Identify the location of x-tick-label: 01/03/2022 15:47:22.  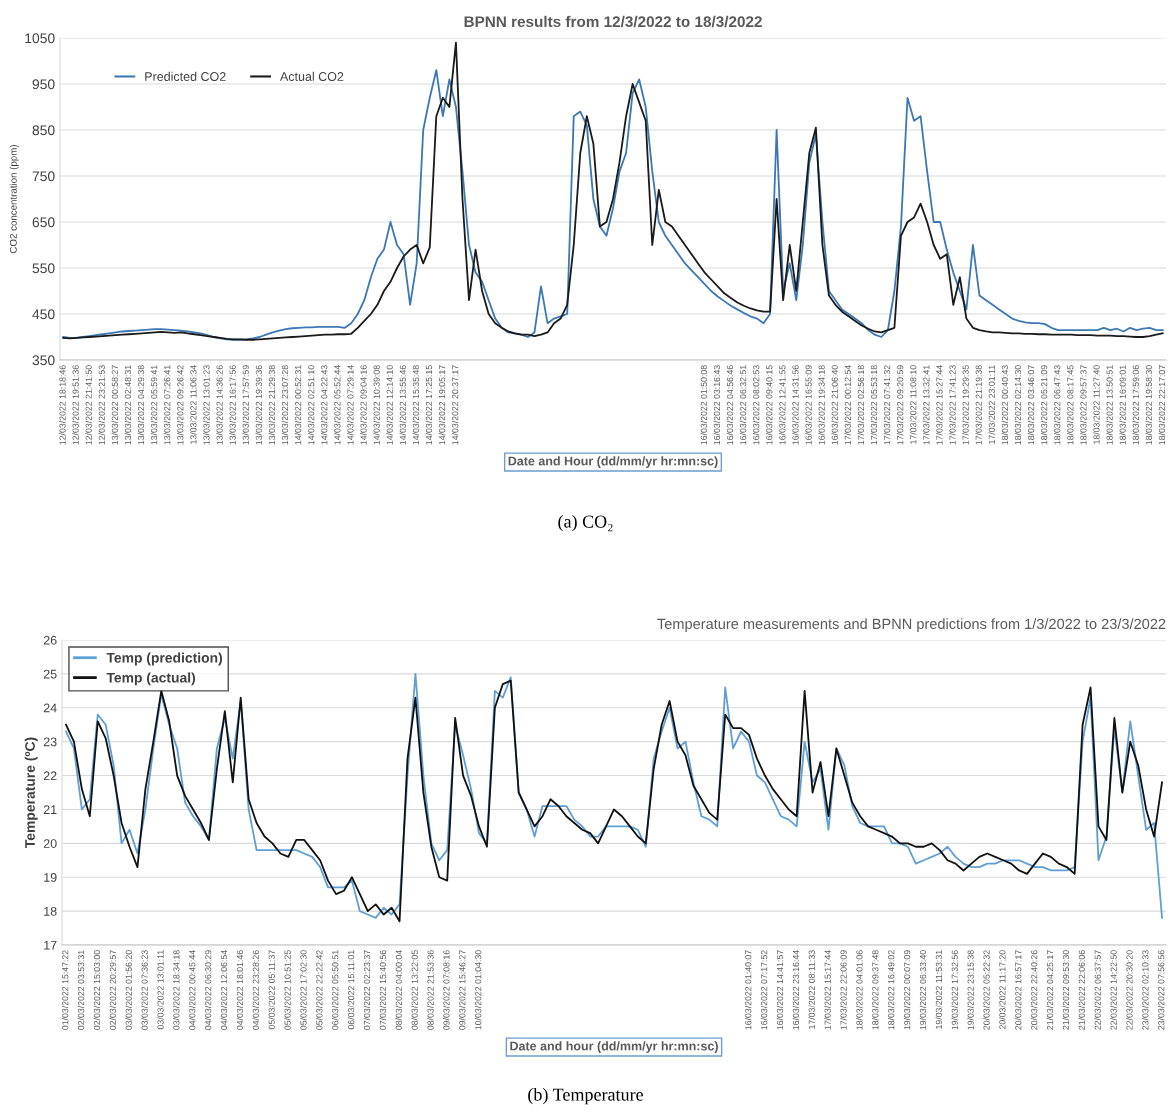
(65, 990).